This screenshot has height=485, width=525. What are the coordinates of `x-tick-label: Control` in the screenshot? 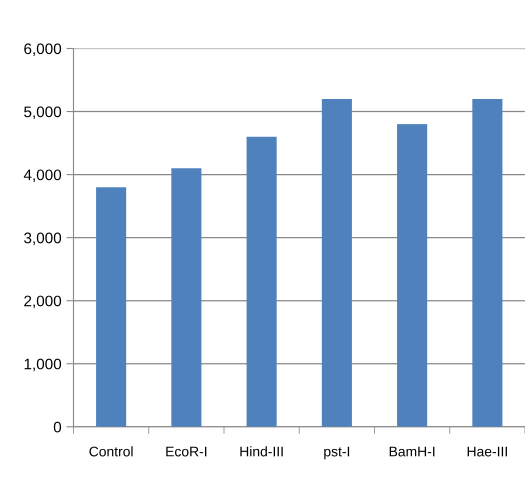 It's located at (111, 451).